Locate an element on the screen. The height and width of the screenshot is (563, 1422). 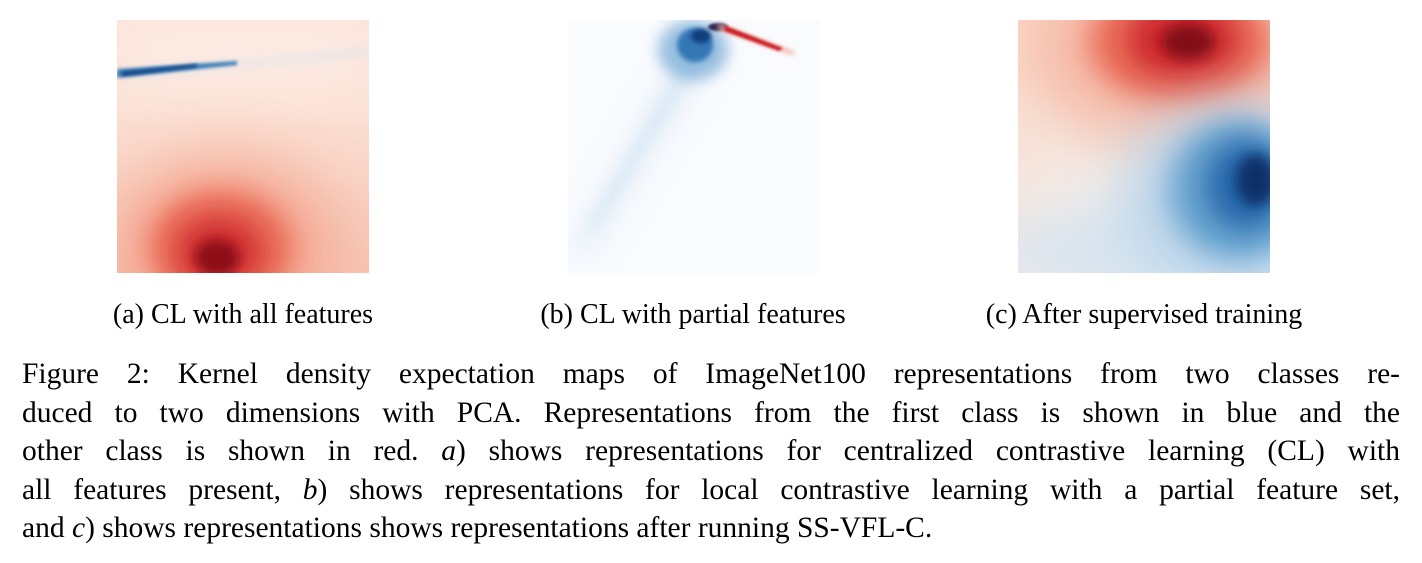
kde-map-b-image is located at coordinates (694, 146).